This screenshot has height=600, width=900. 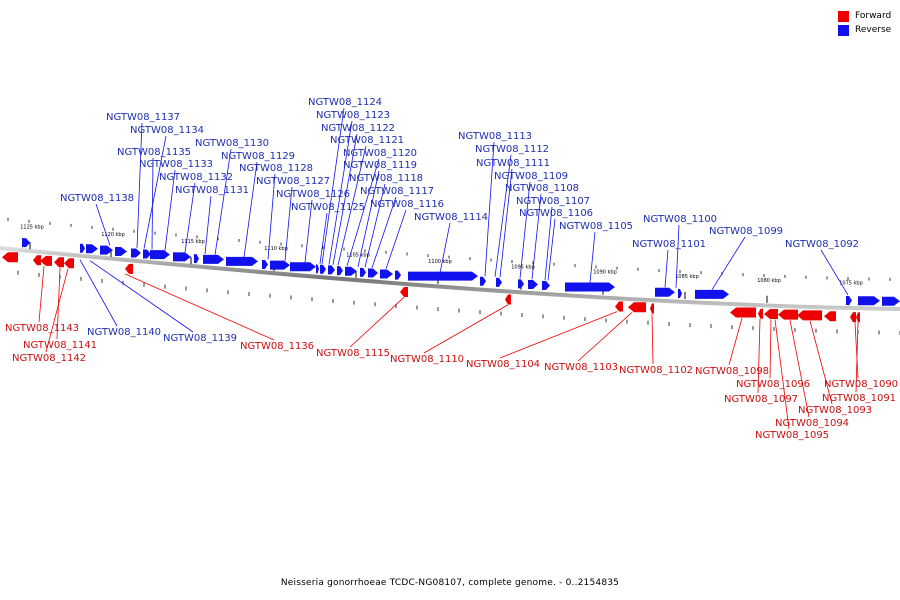 What do you see at coordinates (328, 207) in the screenshot?
I see `reverse-gene-label: NGTW08_1125` at bounding box center [328, 207].